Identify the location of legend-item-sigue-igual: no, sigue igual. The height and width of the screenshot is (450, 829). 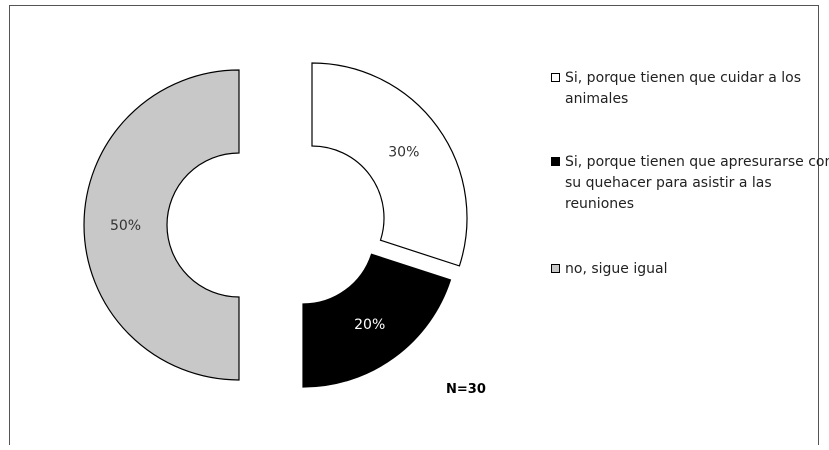
(686, 269).